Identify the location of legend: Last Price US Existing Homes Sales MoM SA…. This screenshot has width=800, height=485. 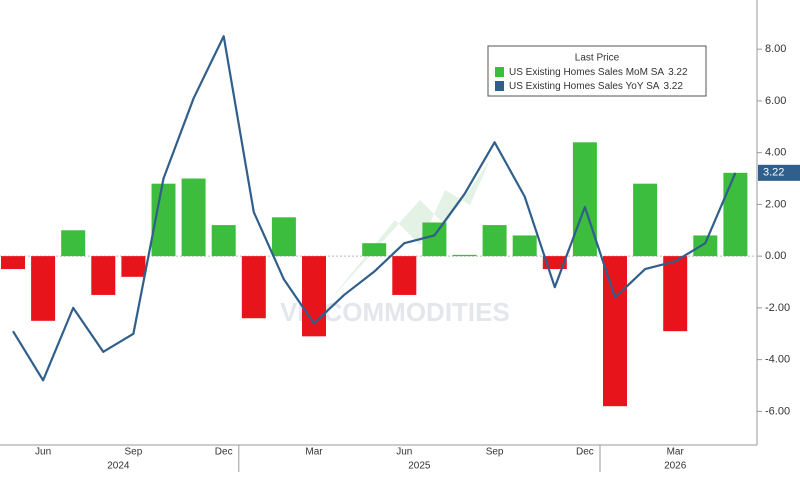
(597, 71).